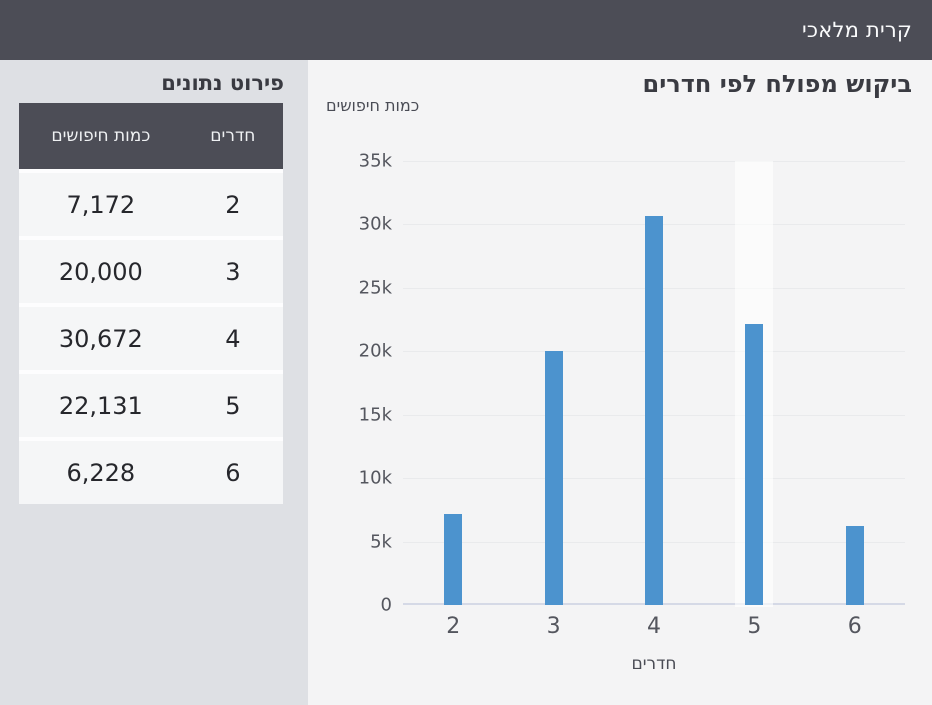 This screenshot has width=932, height=705. I want to click on y-axis-label: כמות חיפושים, so click(373, 105).